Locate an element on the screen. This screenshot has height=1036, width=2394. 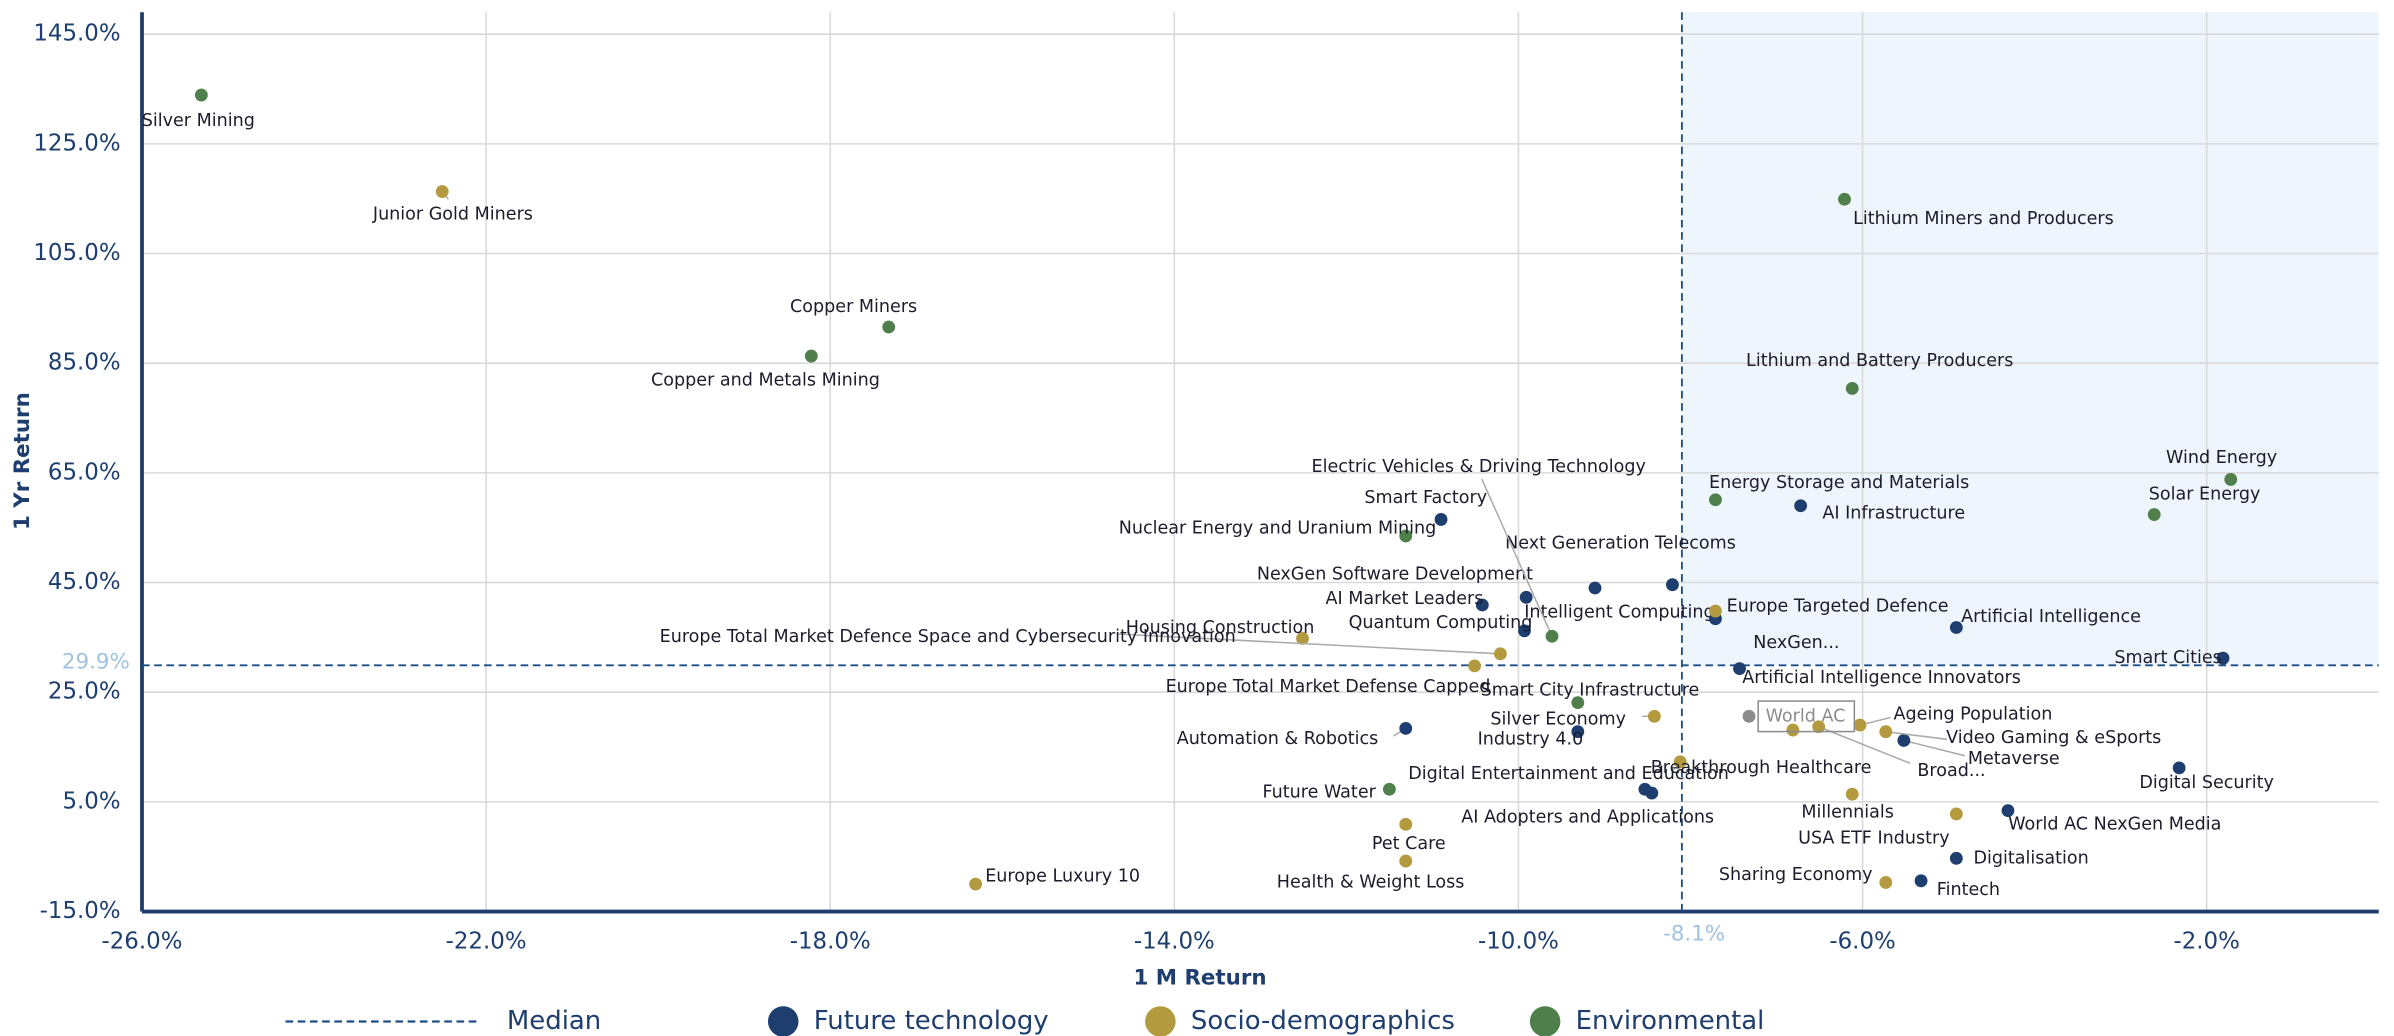
y-tick-label: 5.0% is located at coordinates (91, 801).